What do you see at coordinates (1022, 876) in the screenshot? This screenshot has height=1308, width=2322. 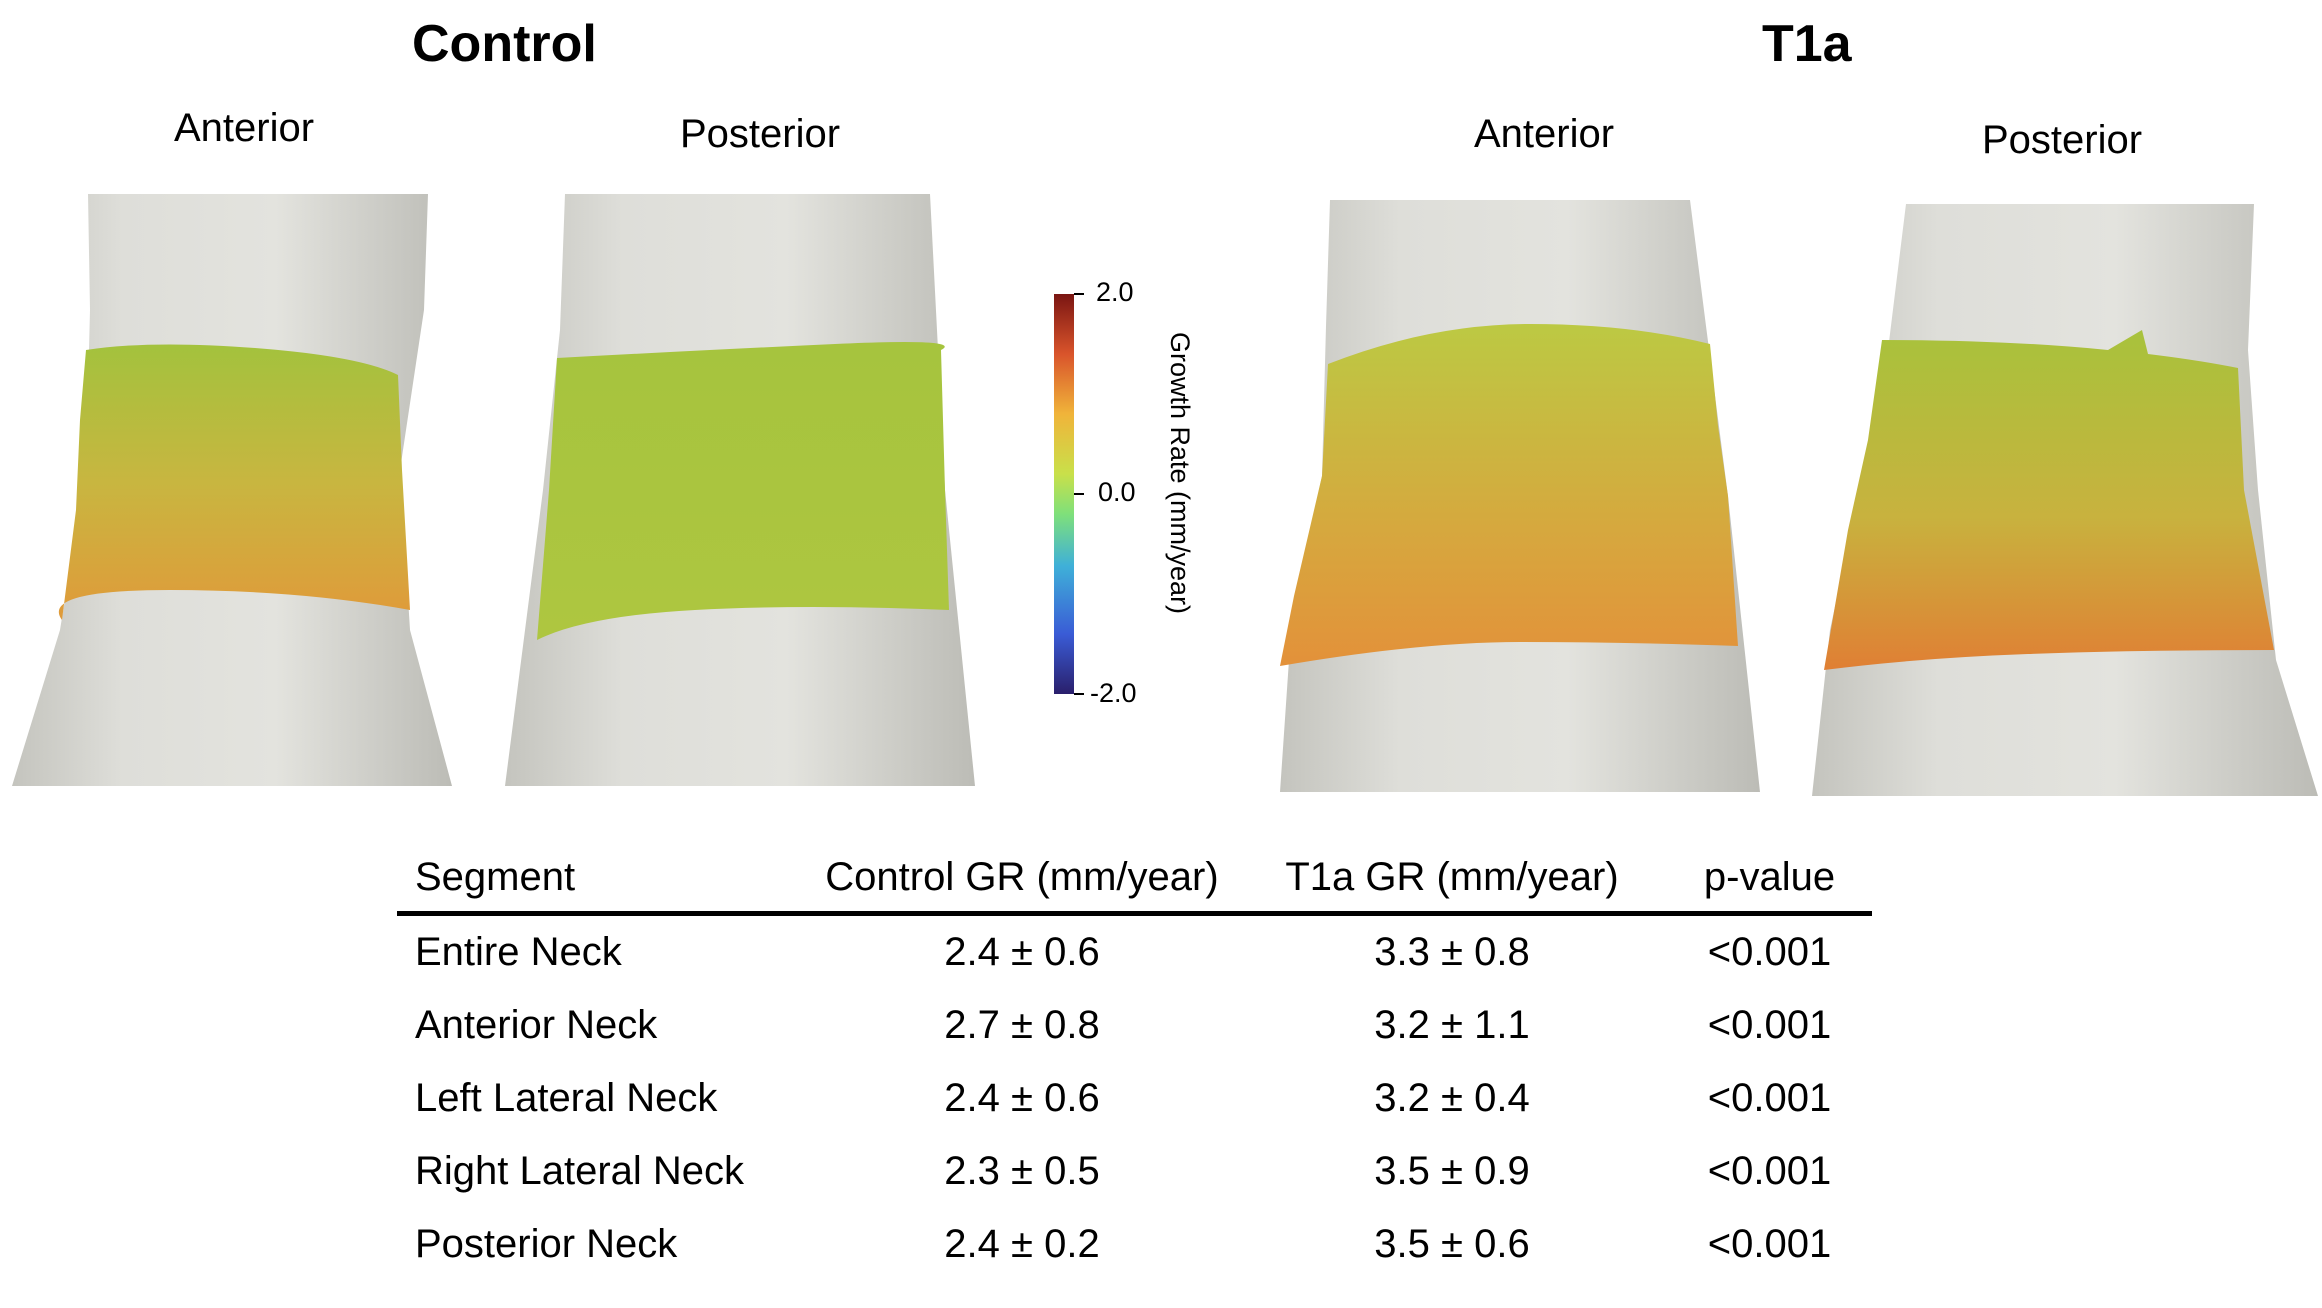 I see `header-control-gr: Control GR (mm/year)` at bounding box center [1022, 876].